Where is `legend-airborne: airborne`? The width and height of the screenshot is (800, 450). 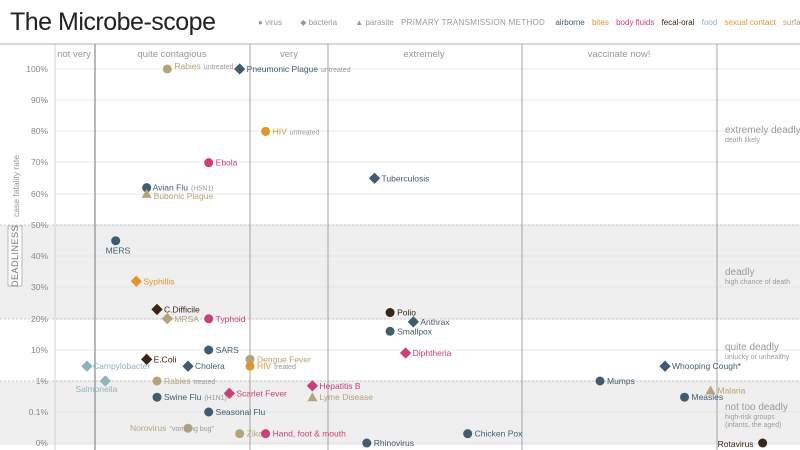
legend-airborne: airborne is located at coordinates (570, 22).